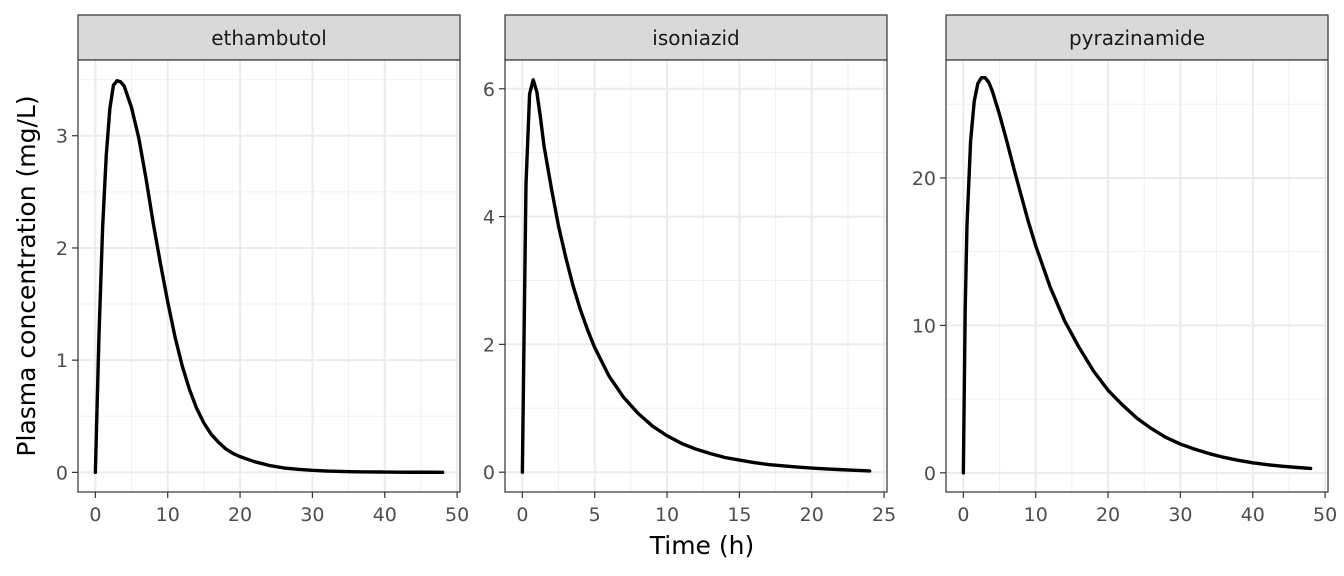 This screenshot has width=1344, height=576. Describe the element at coordinates (924, 326) in the screenshot. I see `y-tick-label: 10` at that location.